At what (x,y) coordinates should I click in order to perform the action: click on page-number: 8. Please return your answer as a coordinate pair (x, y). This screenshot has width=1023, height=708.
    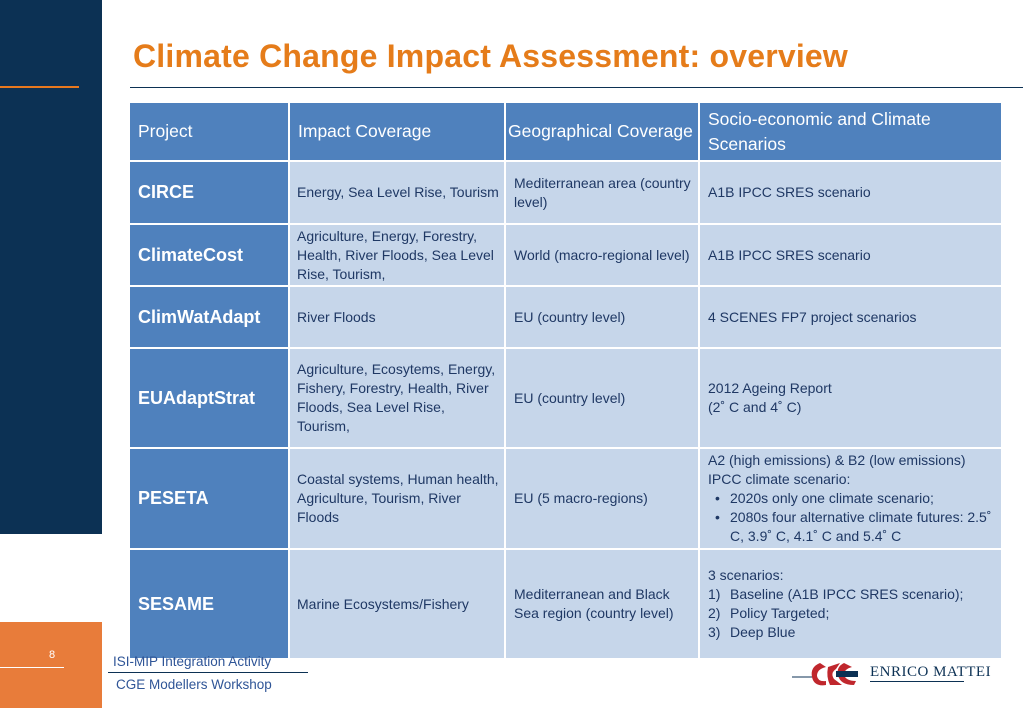
    Looking at the image, I should click on (52, 655).